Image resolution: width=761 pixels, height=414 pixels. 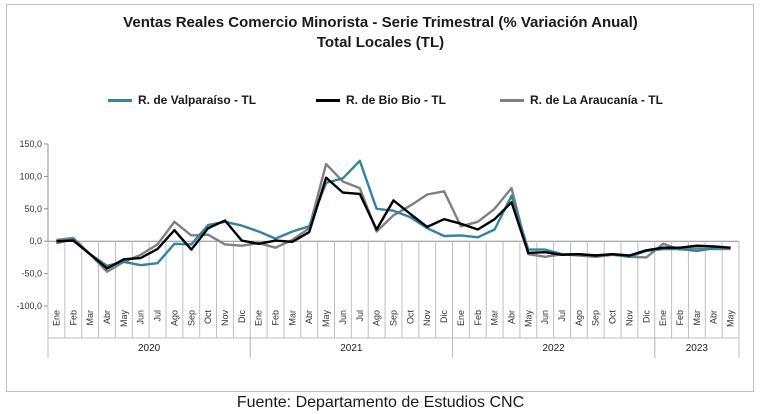 I want to click on year-label: 2021, so click(x=351, y=348).